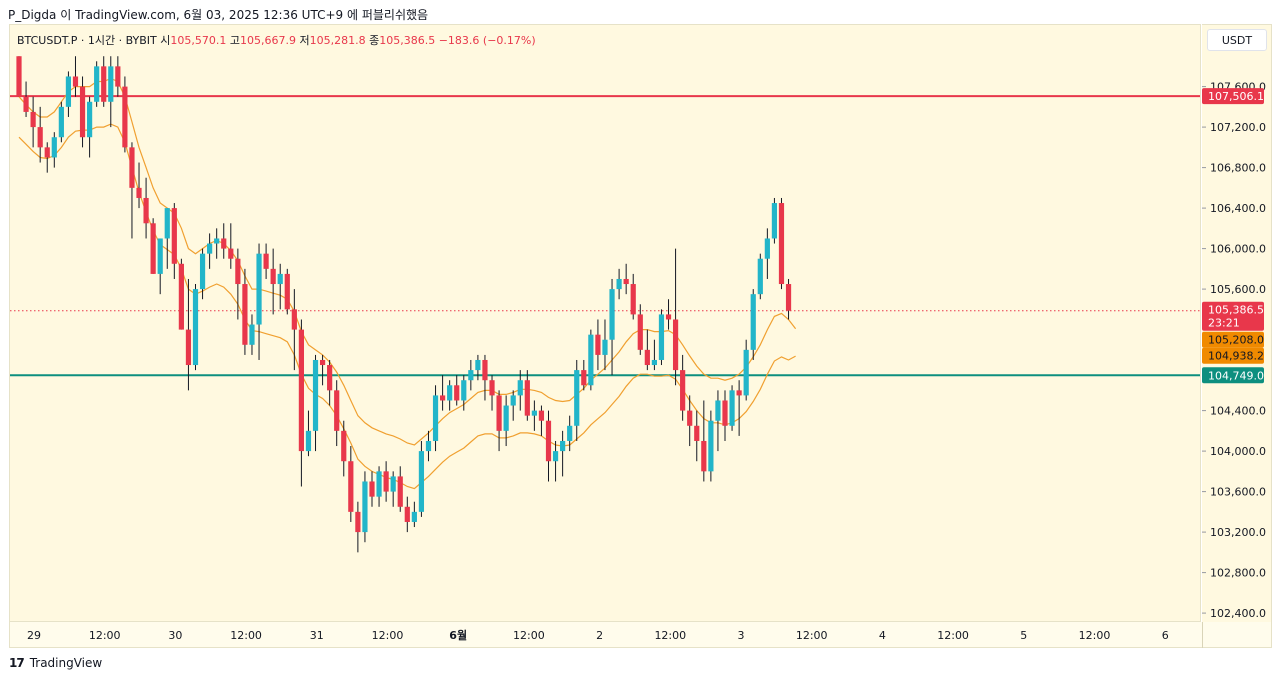  What do you see at coordinates (1095, 635) in the screenshot?
I see `time-tick-label: 12:00` at bounding box center [1095, 635].